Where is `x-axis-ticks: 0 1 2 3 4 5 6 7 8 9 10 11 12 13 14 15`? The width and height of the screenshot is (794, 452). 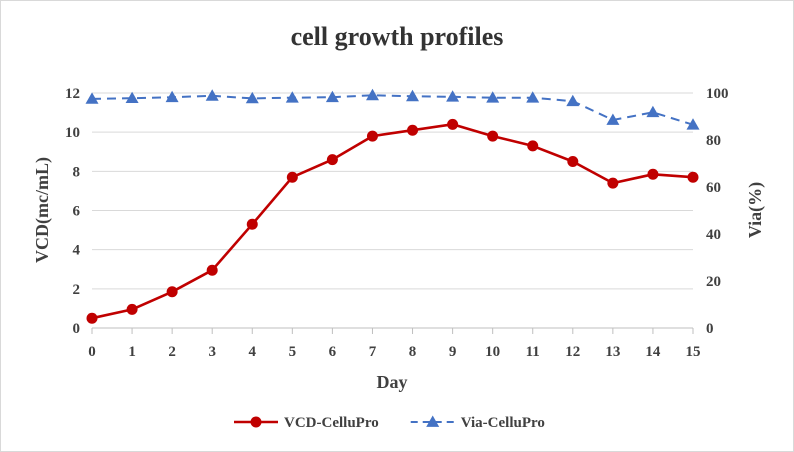
x-axis-ticks: 0 1 2 3 4 5 6 7 8 9 10 11 12 13 14 15 is located at coordinates (394, 344).